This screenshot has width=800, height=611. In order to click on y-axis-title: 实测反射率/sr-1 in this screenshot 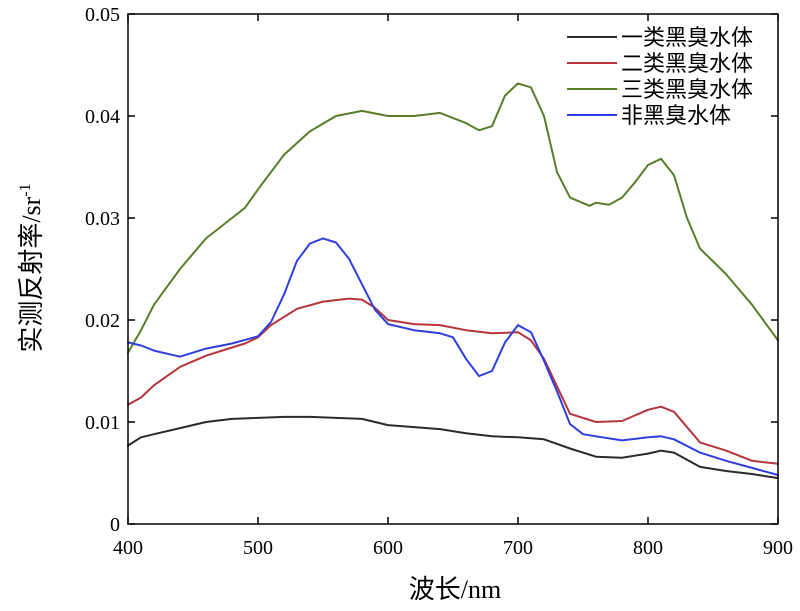, I will do `click(31, 267)`.